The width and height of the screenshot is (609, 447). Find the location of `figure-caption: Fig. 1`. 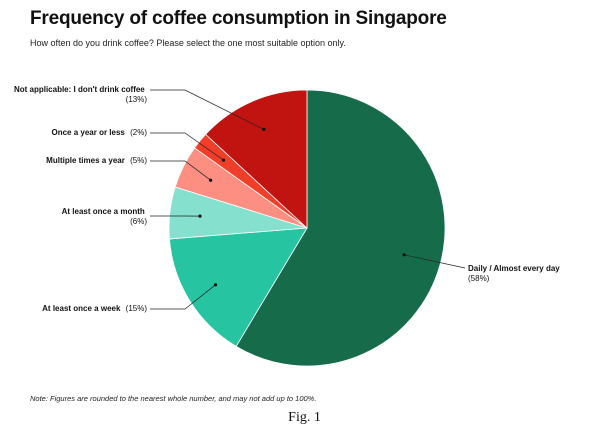

figure-caption: Fig. 1 is located at coordinates (304, 417).